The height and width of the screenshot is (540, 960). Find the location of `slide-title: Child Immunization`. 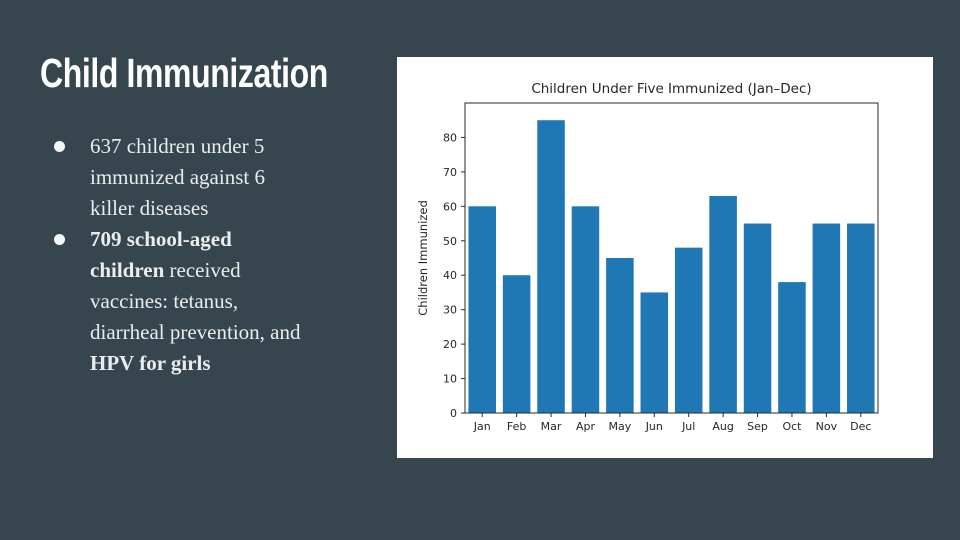

slide-title: Child Immunization is located at coordinates (184, 73).